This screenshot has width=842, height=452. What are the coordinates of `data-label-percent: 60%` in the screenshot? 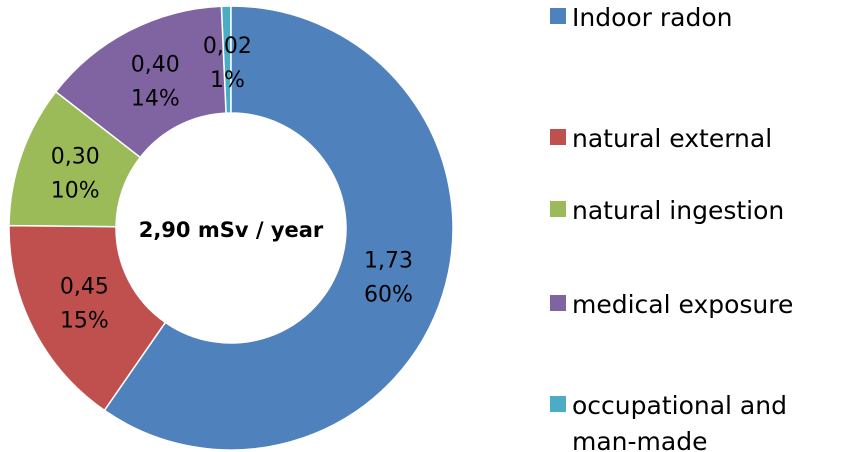 It's located at (388, 294).